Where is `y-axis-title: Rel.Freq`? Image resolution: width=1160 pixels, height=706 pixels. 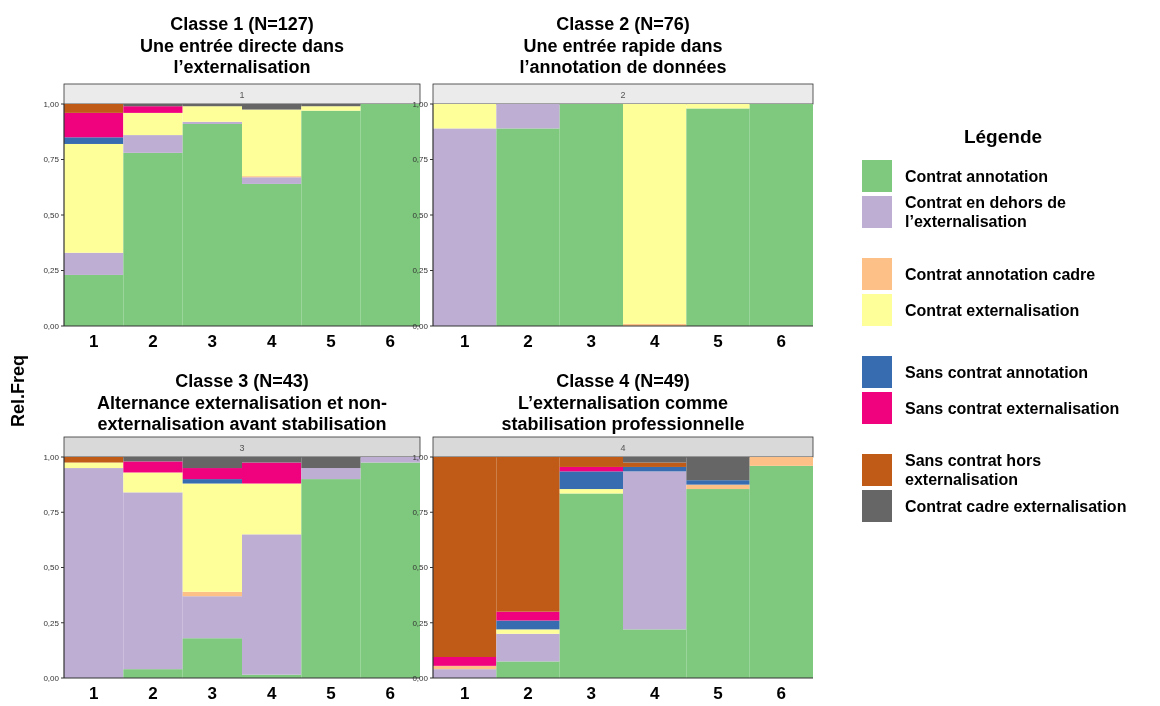
y-axis-title: Rel.Freq is located at coordinates (18, 391).